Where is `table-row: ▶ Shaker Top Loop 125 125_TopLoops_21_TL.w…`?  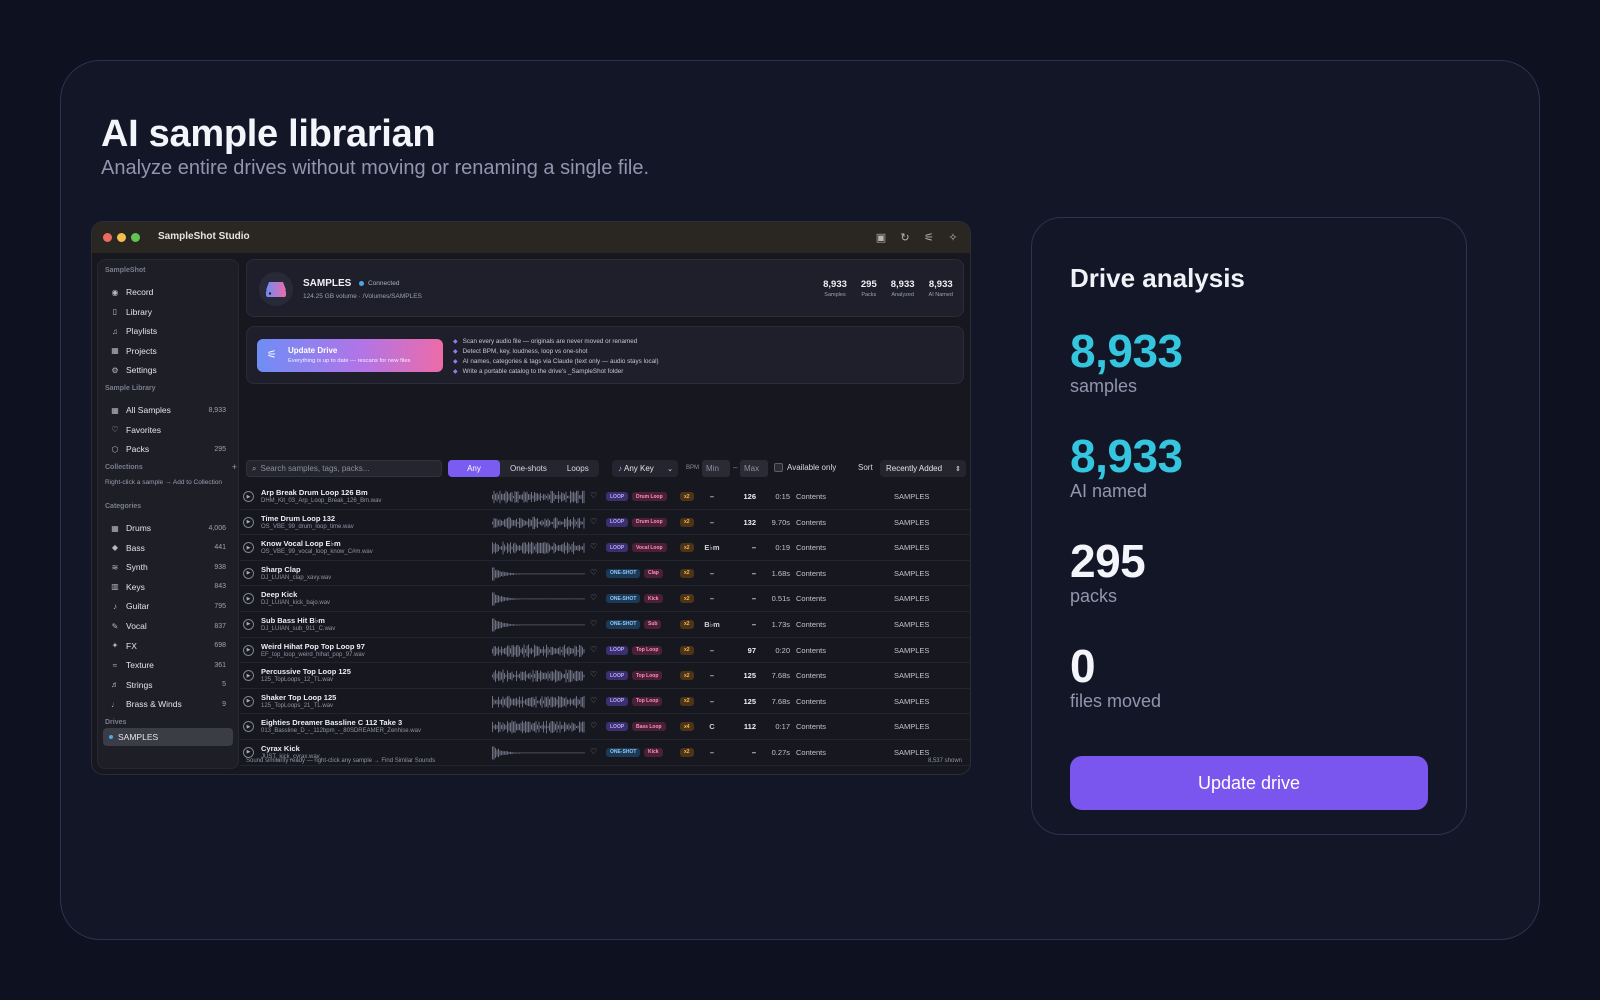
table-row: ▶ Shaker Top Loop 125 125_TopLoops_21_TL.w… is located at coordinates (605, 702).